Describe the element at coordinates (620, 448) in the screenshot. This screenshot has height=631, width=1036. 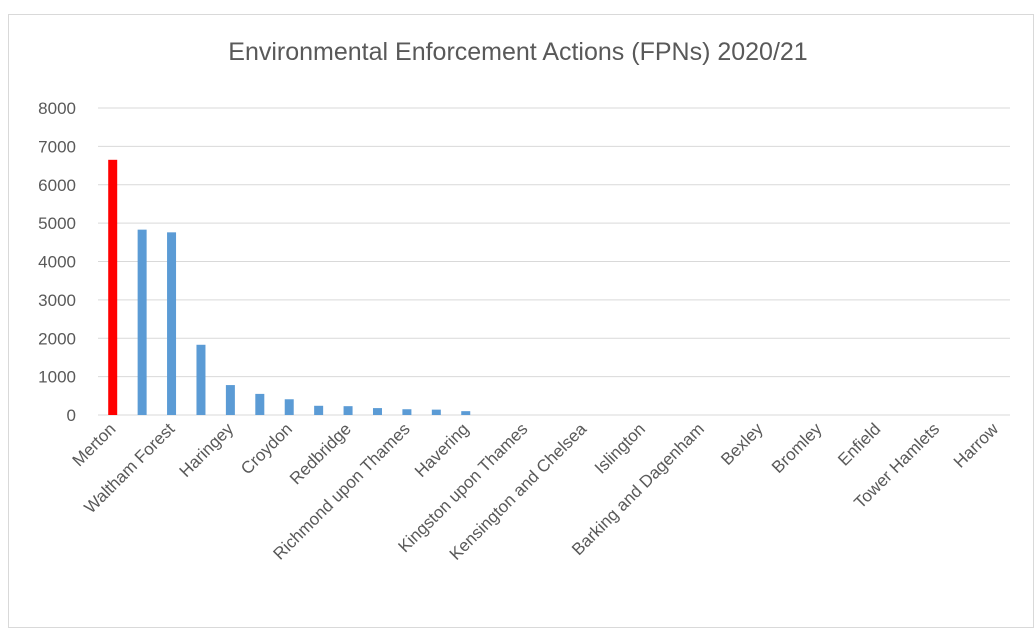
I see `x-category-label: Islington` at that location.